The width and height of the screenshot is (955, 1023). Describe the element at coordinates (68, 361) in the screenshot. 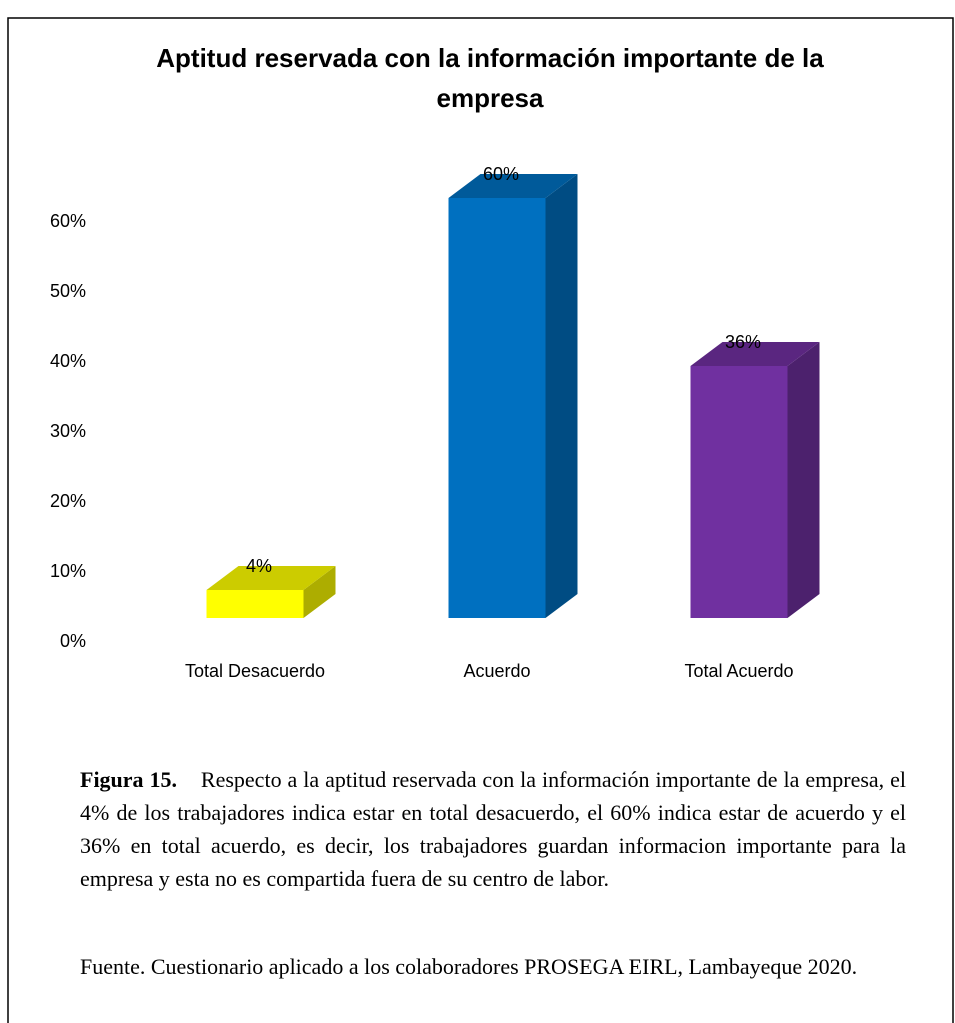

I see `y-tick-label: 40%` at that location.